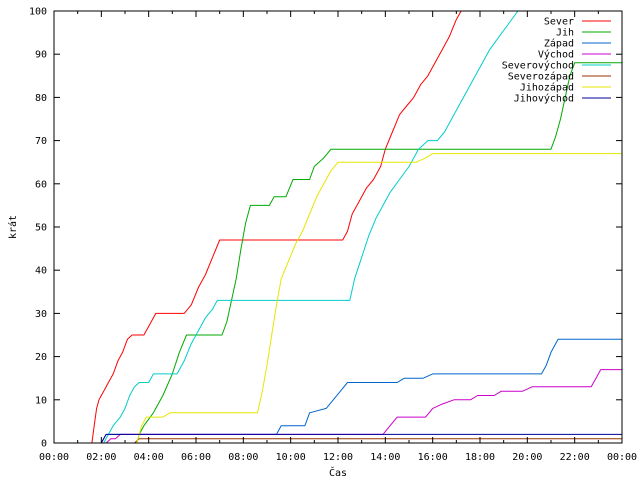 The image size is (640, 480). Describe the element at coordinates (385, 457) in the screenshot. I see `x-tick-label: 14:00` at that location.